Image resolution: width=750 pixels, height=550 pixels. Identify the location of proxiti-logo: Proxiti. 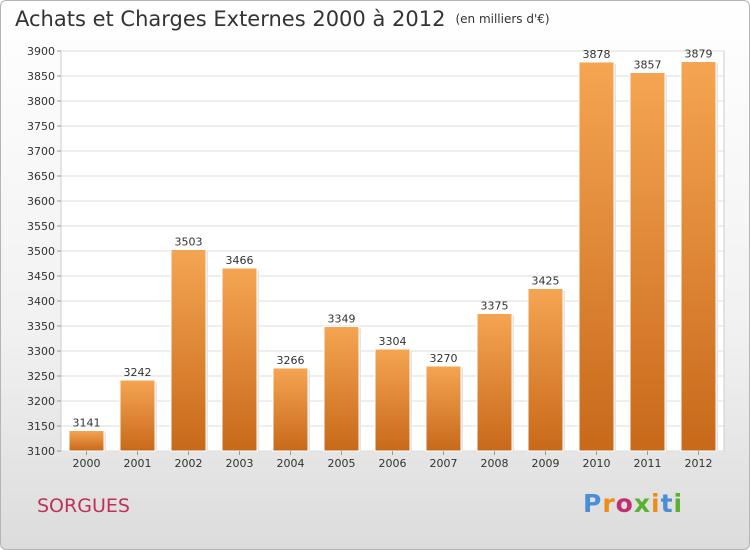
(633, 503).